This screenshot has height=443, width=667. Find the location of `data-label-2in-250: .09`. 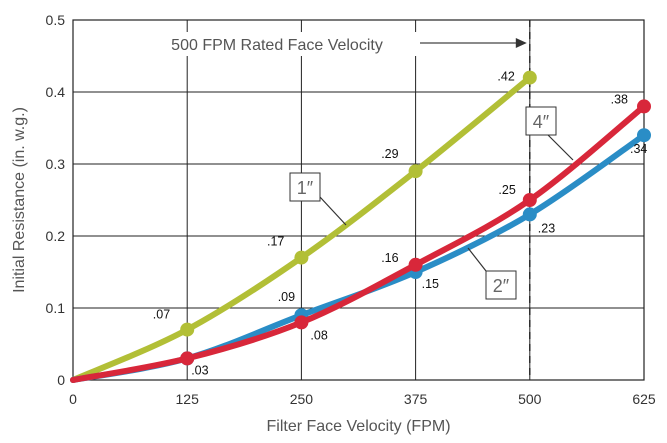

data-label-2in-250: .09 is located at coordinates (286, 297).